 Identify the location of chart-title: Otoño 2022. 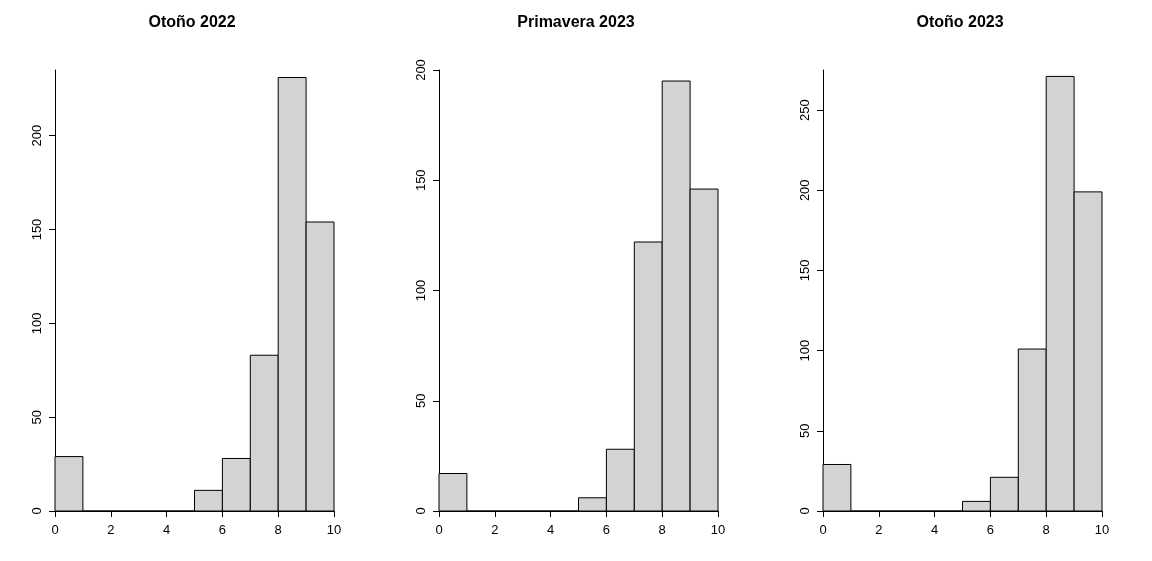
(192, 21).